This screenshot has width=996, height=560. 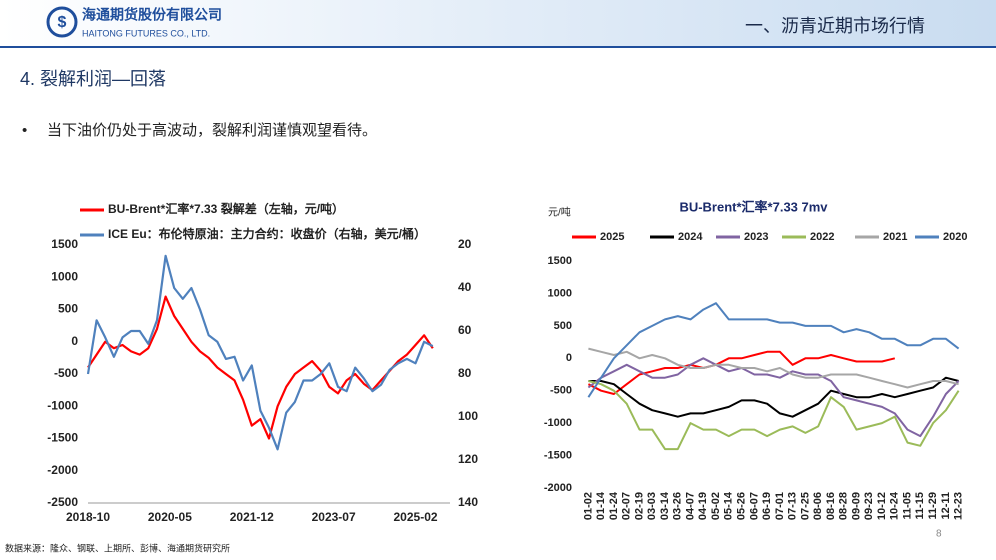 What do you see at coordinates (780, 506) in the screenshot?
I see `x-tick-label: 07-01` at bounding box center [780, 506].